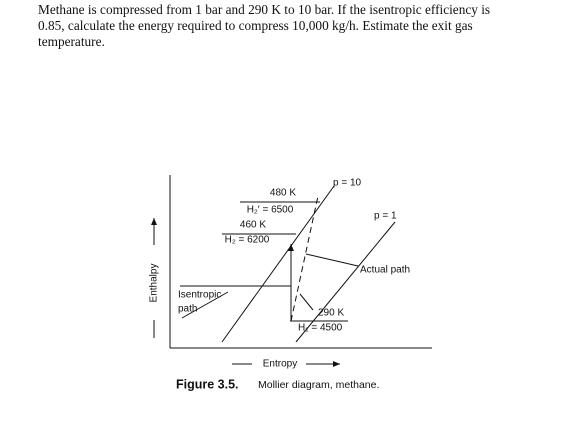 The width and height of the screenshot is (561, 425). Describe the element at coordinates (278, 264) in the screenshot. I see `isobar-p10` at that location.